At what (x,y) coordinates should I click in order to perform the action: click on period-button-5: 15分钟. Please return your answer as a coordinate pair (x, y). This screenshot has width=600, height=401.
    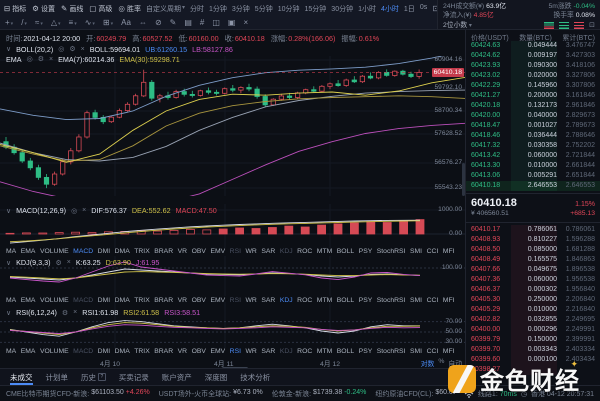
    Looking at the image, I should click on (315, 9).